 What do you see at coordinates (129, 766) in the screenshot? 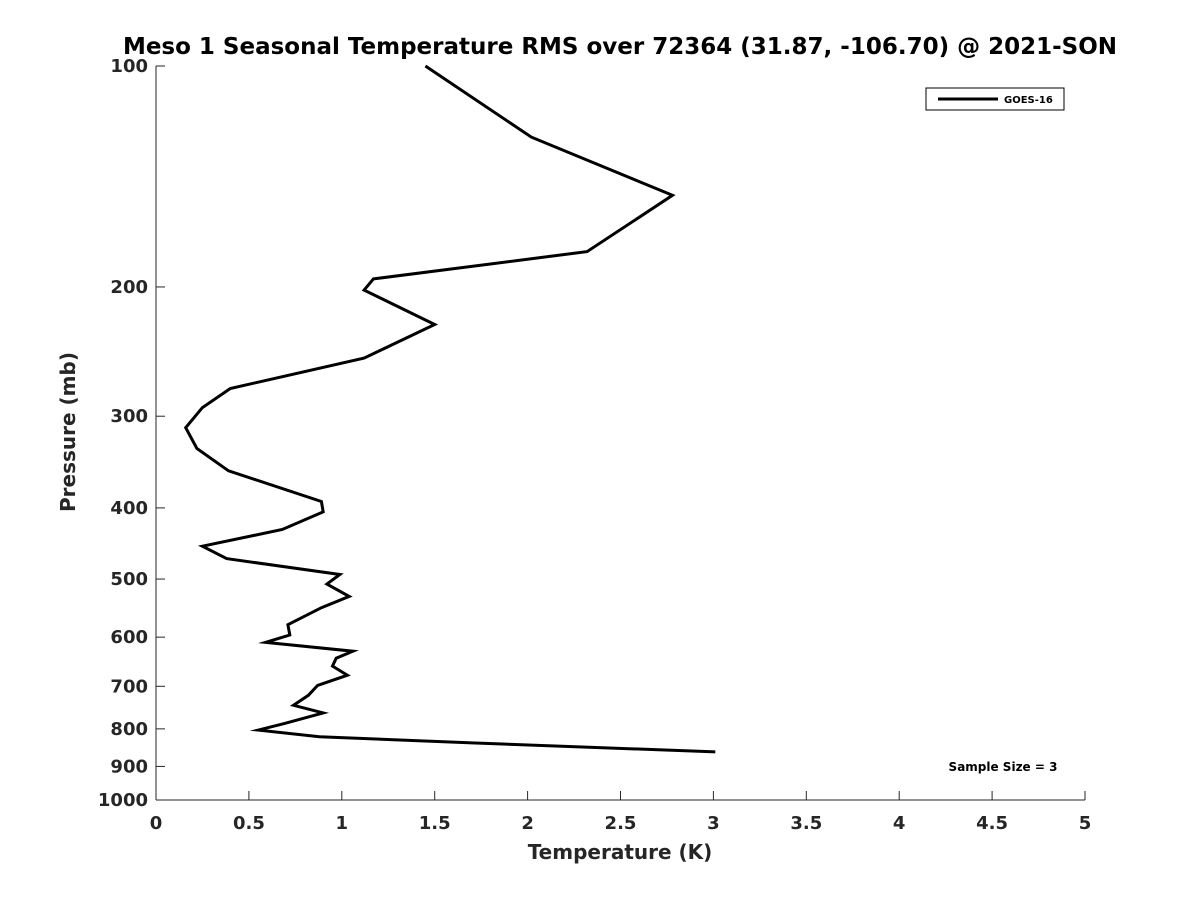
I see `y-tick-label: 900` at bounding box center [129, 766].